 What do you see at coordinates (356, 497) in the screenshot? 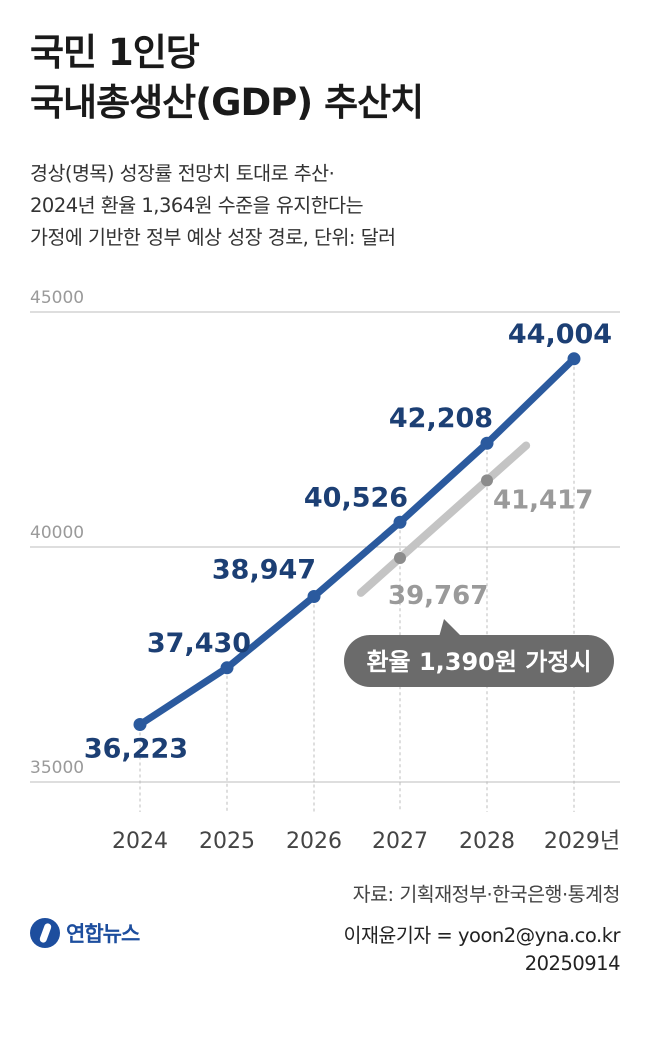
I see `main-data-label: 40,526` at bounding box center [356, 497].